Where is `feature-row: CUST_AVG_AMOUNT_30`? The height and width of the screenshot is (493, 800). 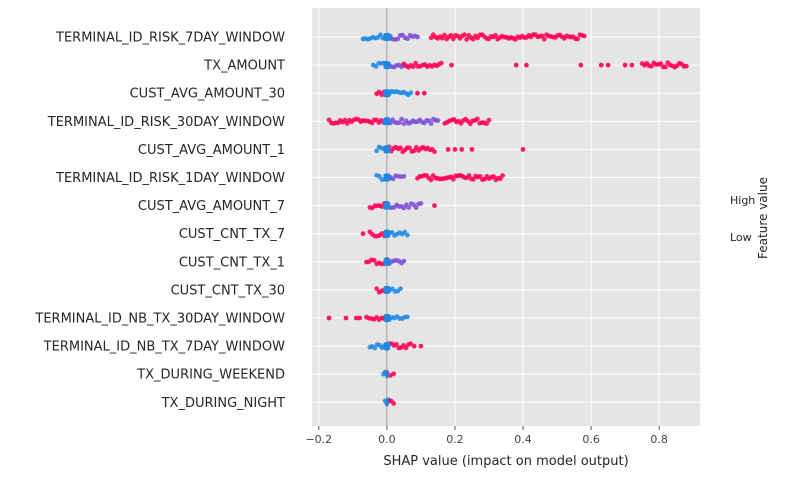
feature-row: CUST_AVG_AMOUNT_30 is located at coordinates (278, 94).